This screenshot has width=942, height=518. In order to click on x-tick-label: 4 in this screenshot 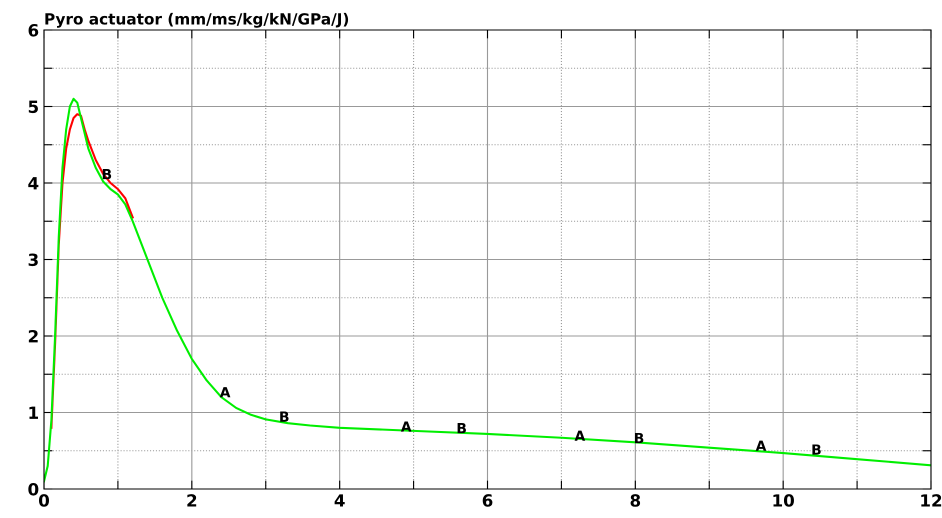, I will do `click(339, 500)`.